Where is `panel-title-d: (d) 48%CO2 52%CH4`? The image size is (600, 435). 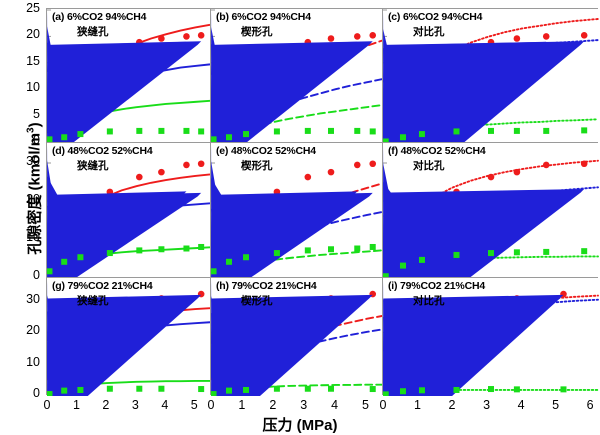 panel-title-d: (d) 48%CO2 52%CH4 is located at coordinates (102, 151).